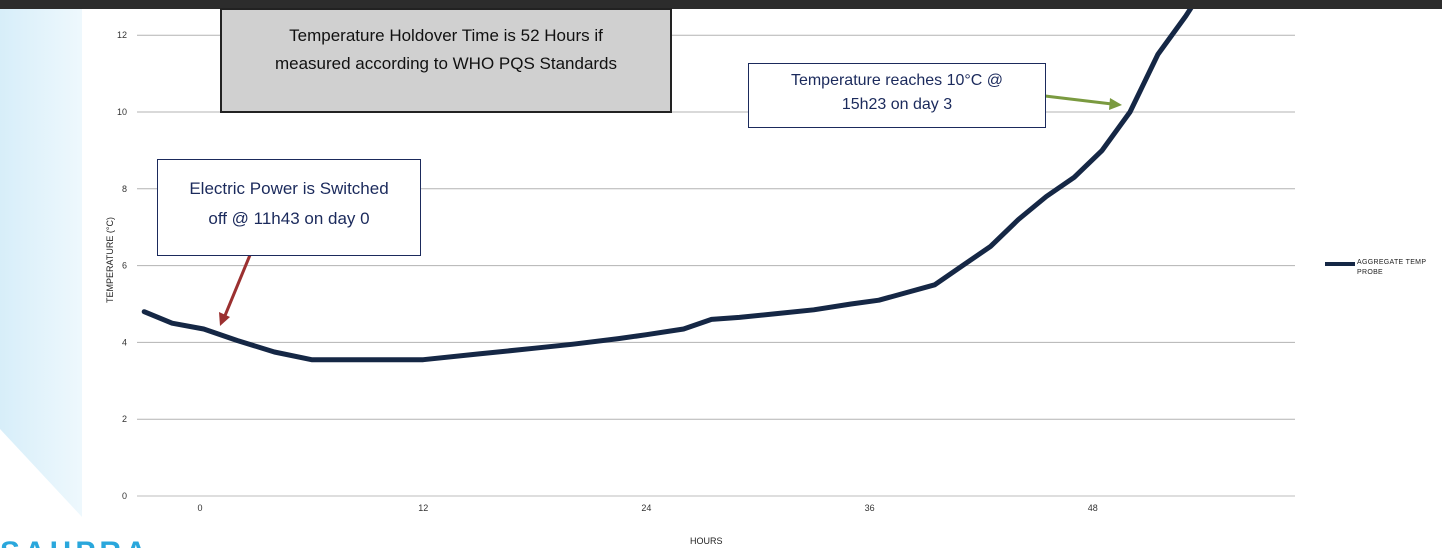 Image resolution: width=1442 pixels, height=548 pixels. I want to click on power-line-1: Electric Power is Switched, so click(289, 188).